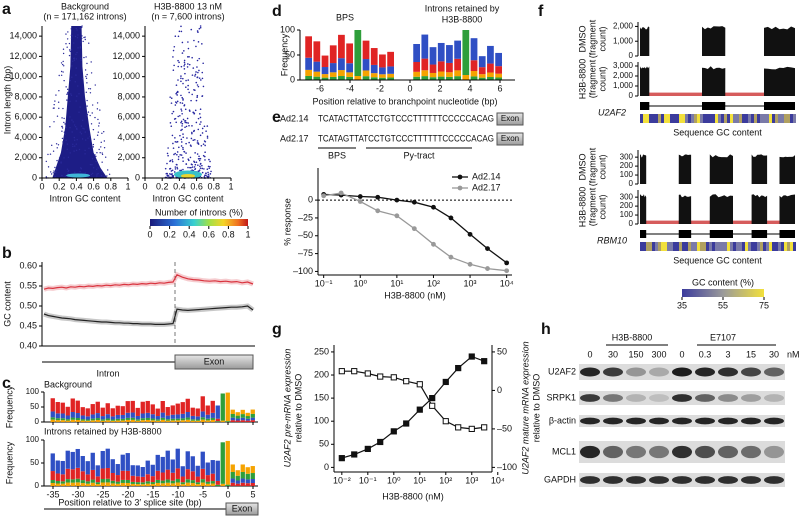 Image resolution: width=800 pixels, height=518 pixels. I want to click on x-tick-label: -4, so click(350, 88).